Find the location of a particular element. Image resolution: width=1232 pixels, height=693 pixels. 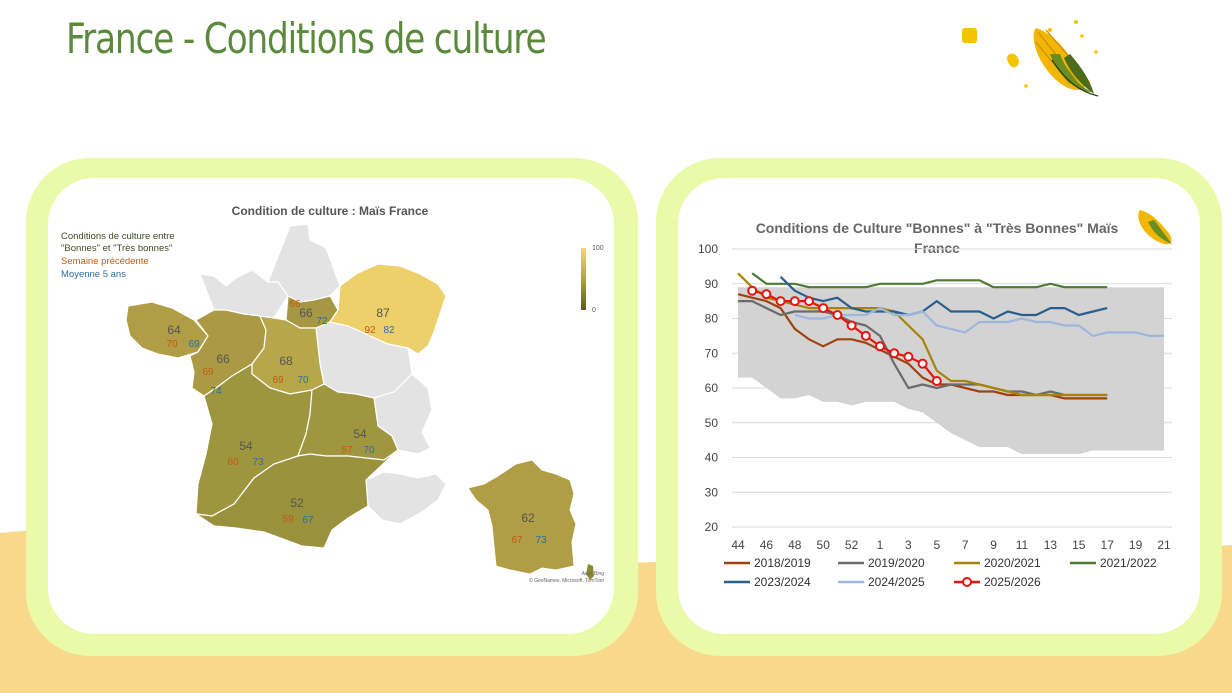

region-grandest-current: 87 is located at coordinates (383, 313).